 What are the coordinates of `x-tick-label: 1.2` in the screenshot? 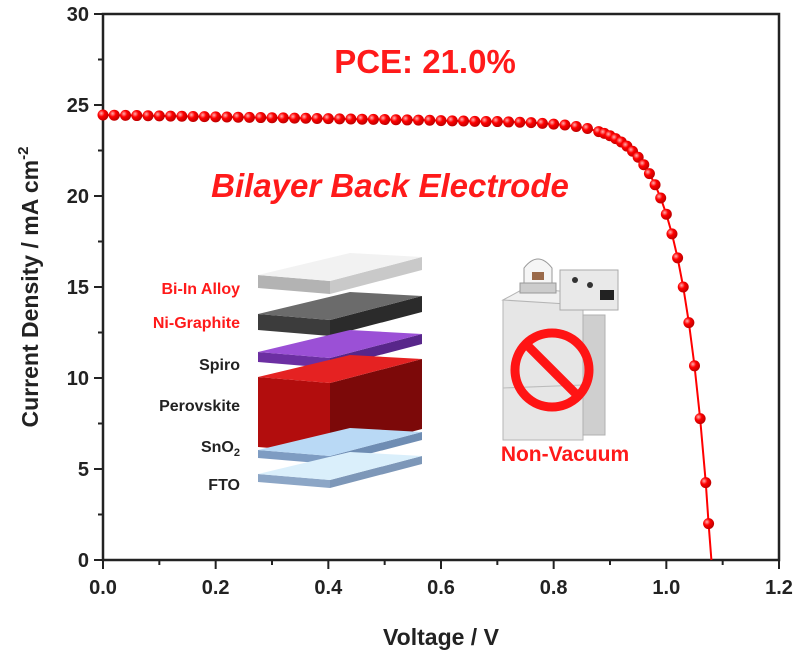 It's located at (779, 588).